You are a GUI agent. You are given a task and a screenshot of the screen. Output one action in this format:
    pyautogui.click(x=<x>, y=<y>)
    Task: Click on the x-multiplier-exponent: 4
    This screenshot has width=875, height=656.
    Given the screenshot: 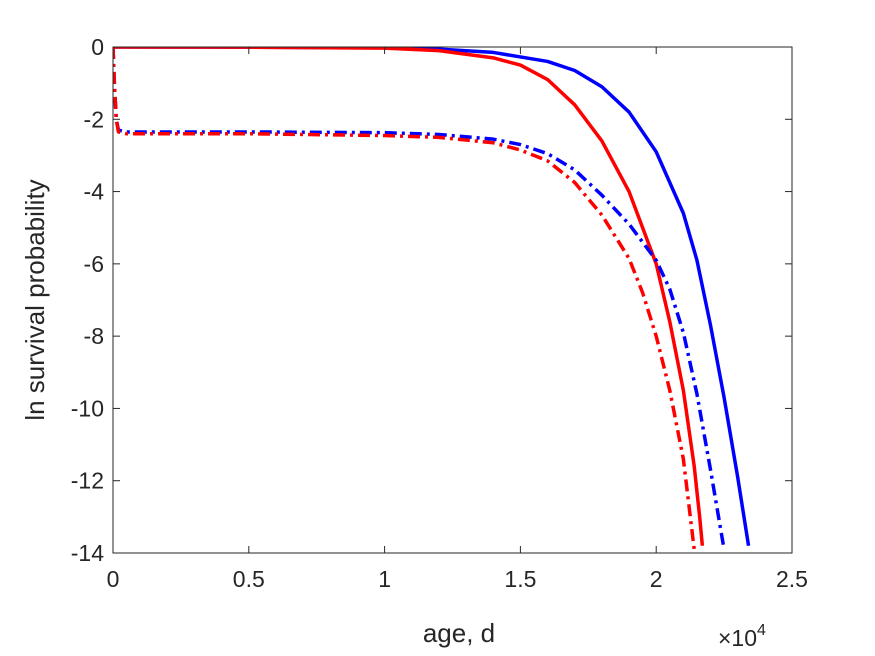 What is the action you would take?
    pyautogui.click(x=761, y=630)
    